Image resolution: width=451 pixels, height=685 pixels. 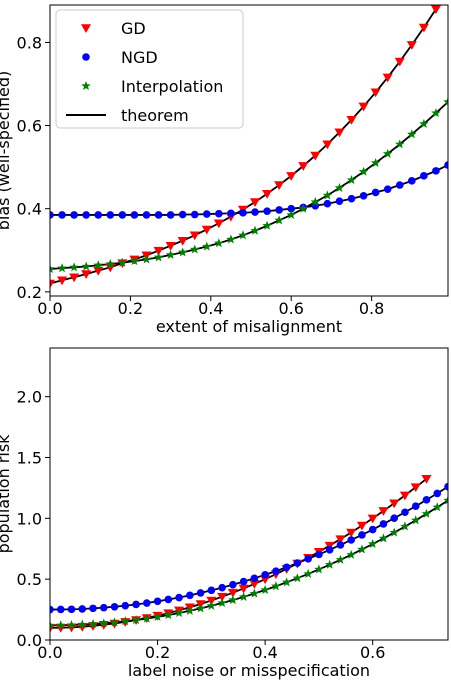 What do you see at coordinates (29, 397) in the screenshot?
I see `y-tick-label: 2.0` at bounding box center [29, 397].